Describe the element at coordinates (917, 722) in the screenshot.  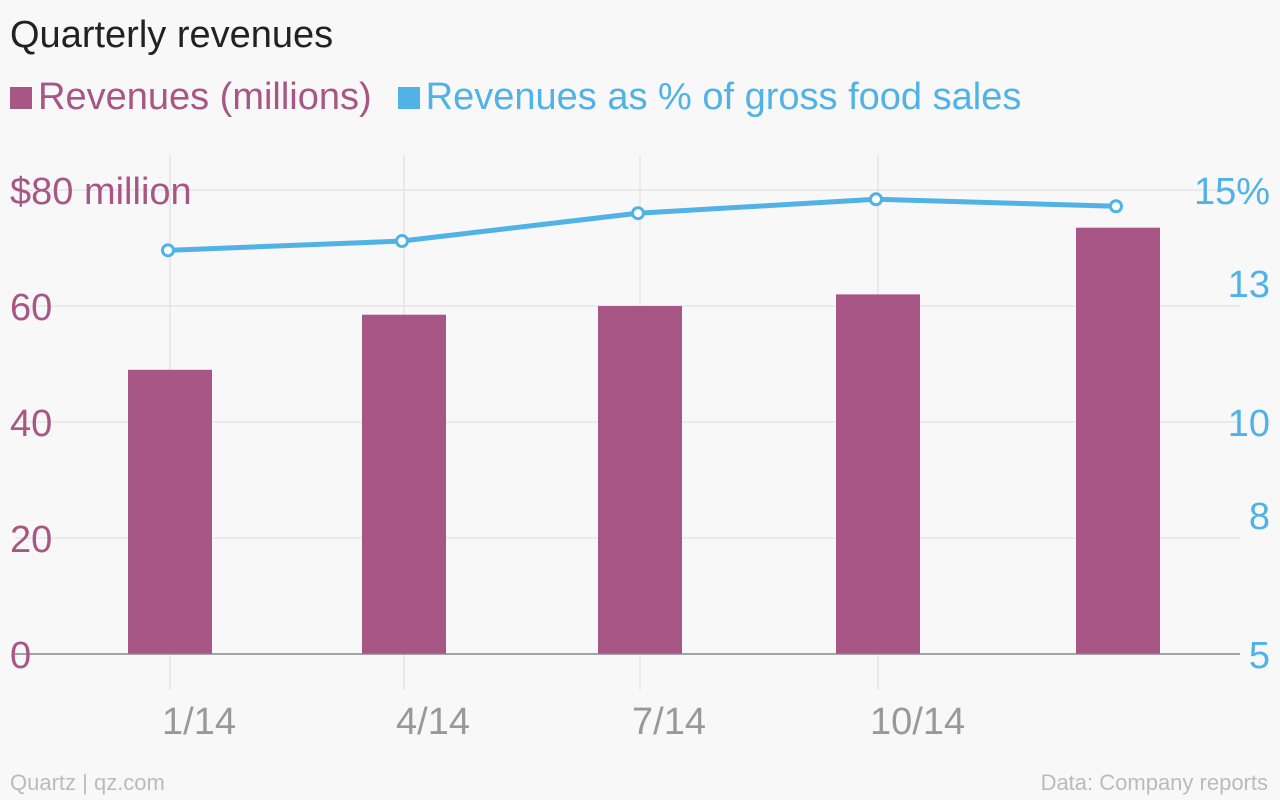
I see `x-axis-tick-label: 10/14` at that location.